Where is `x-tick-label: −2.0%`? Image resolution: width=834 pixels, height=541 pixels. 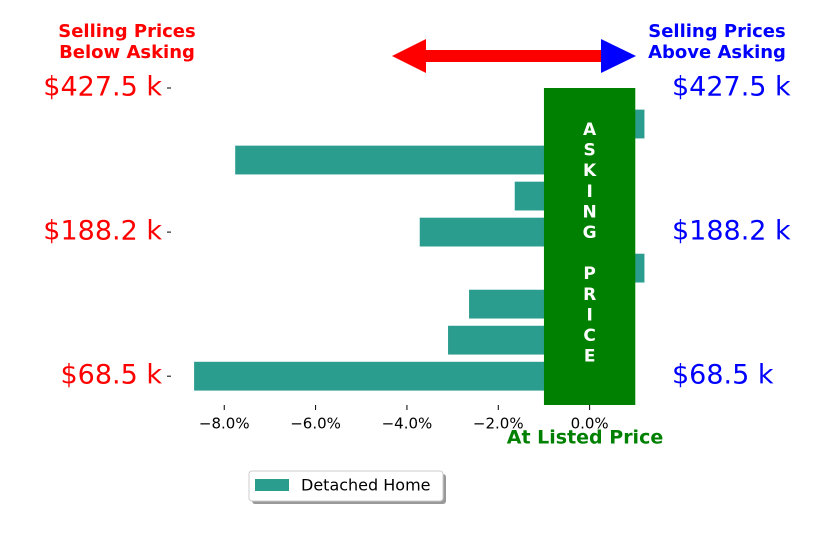
x-tick-label: −2.0% is located at coordinates (498, 424).